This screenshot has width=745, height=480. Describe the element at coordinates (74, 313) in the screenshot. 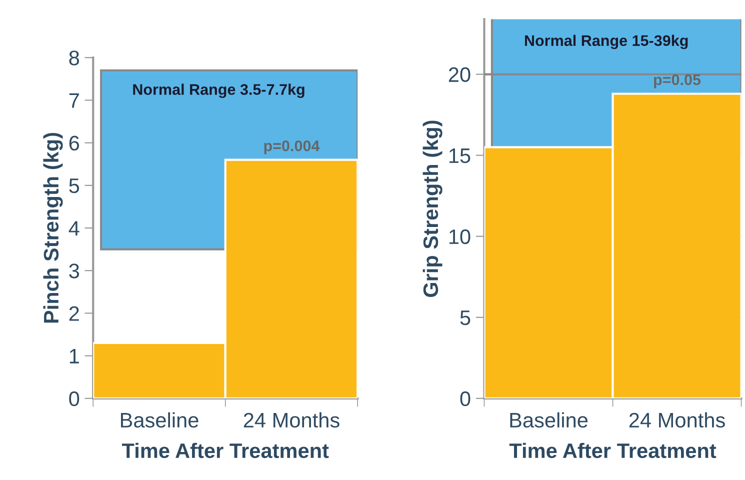

I see `y-tick-label: 2` at that location.